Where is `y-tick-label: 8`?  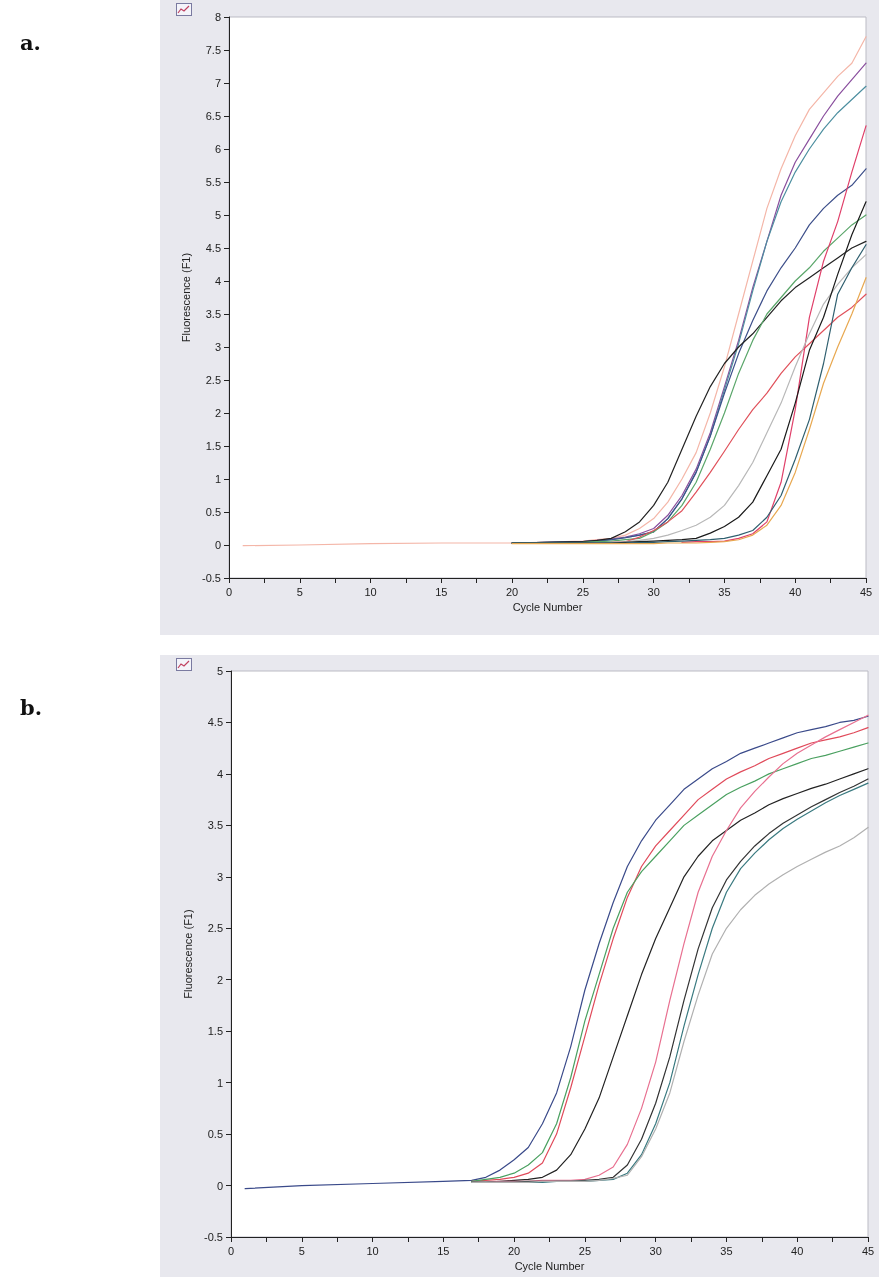
y-tick-label: 8 is located at coordinates (217, 17).